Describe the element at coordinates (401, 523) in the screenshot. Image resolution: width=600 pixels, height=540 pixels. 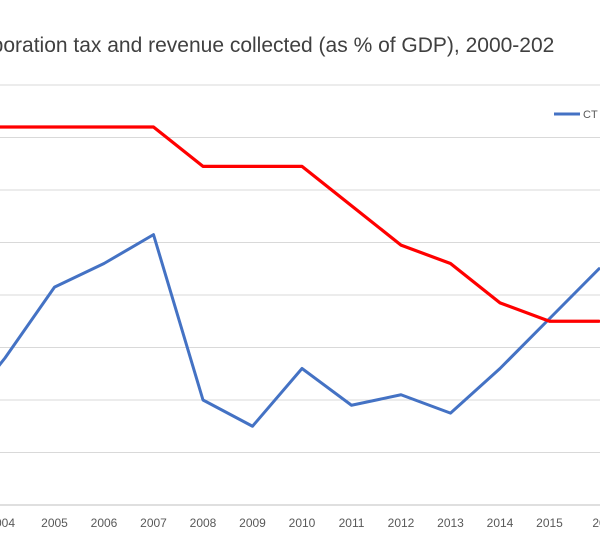
I see `x-tick-label: 2012` at that location.